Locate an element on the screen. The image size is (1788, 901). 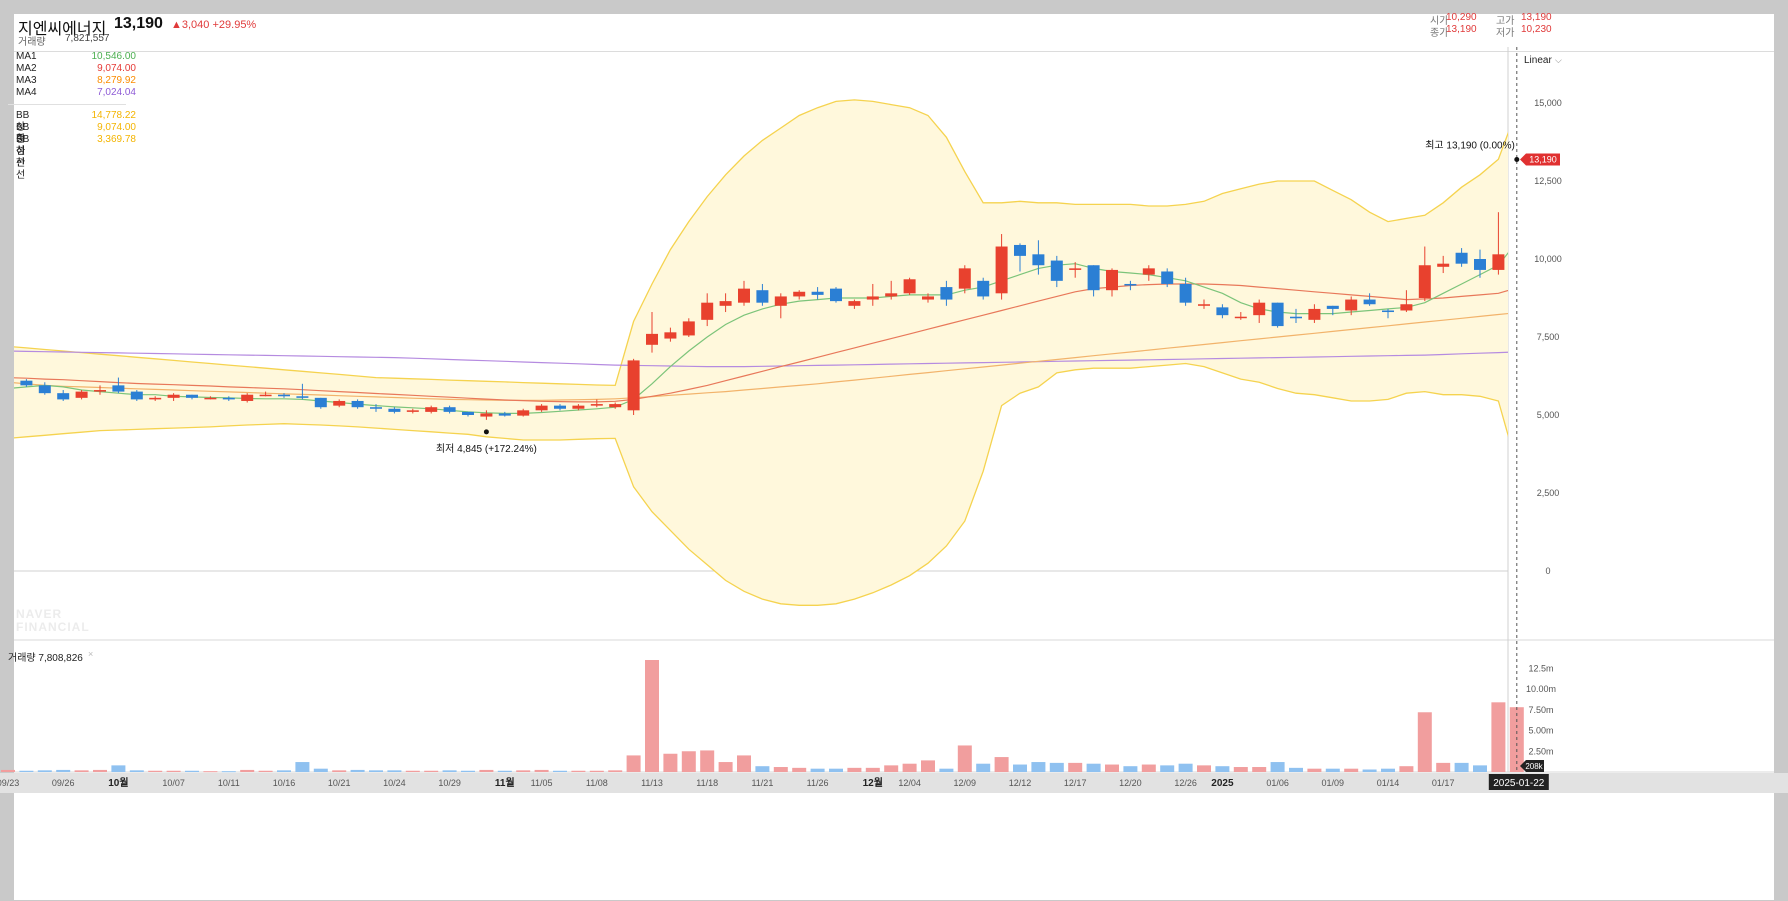
scale-toggle-button: Linear is located at coordinates (1538, 60).